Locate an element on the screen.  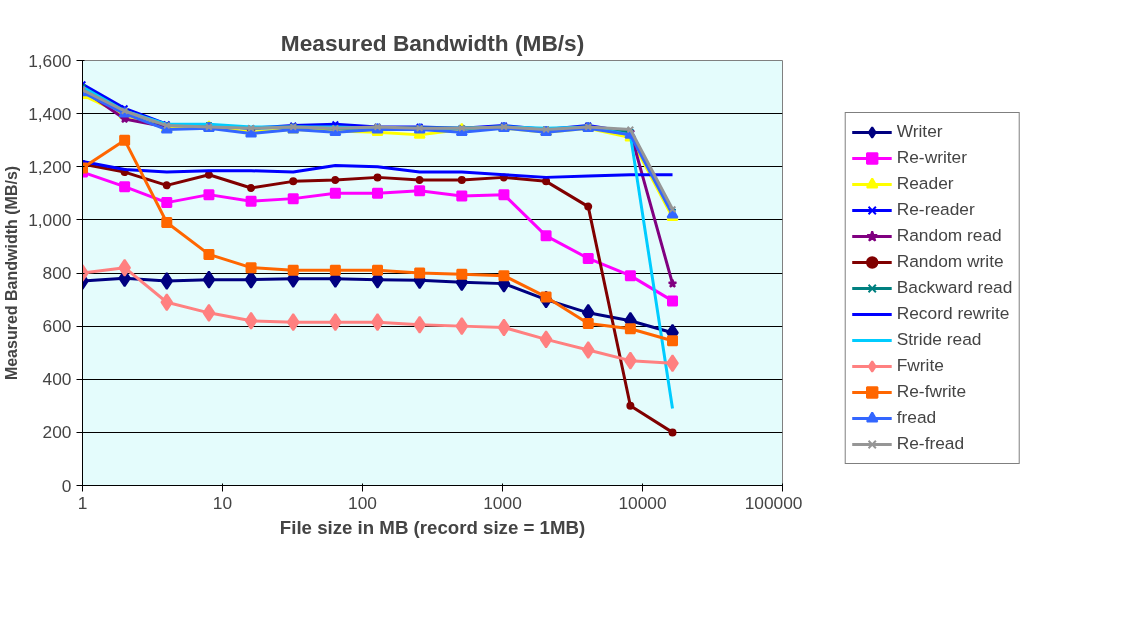
legend-label: Re-reader is located at coordinates (935, 209).